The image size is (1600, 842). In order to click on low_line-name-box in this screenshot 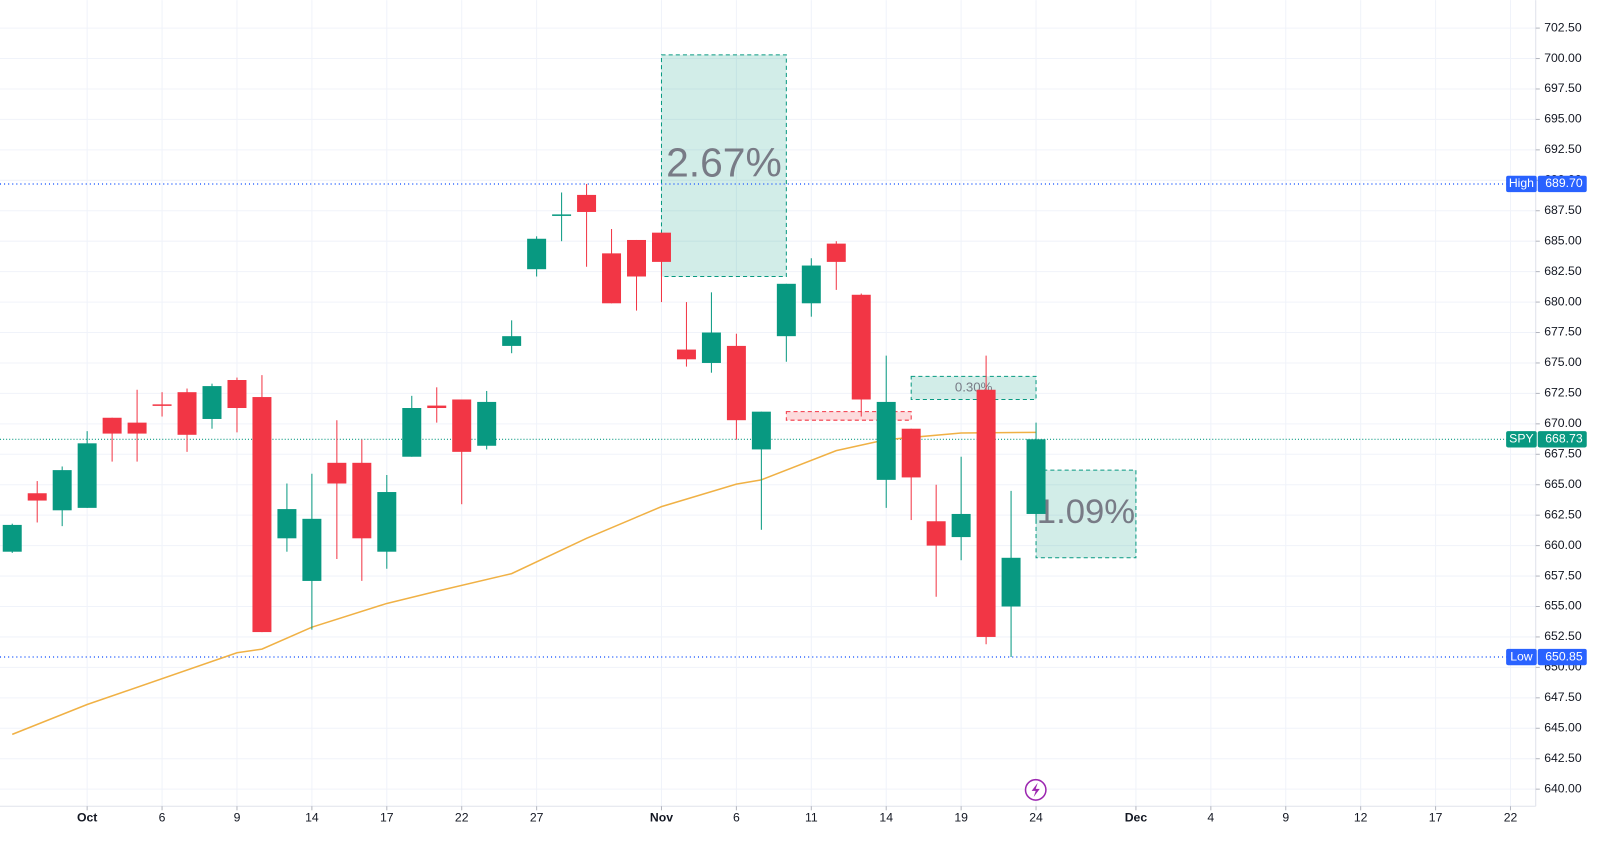, I will do `click(1521, 657)`.